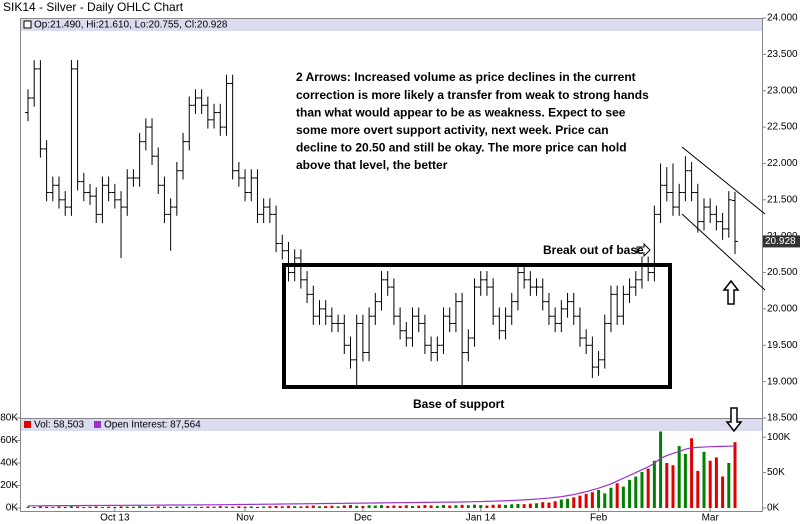  Describe the element at coordinates (734, 420) in the screenshot. I see `down-arrow` at that location.